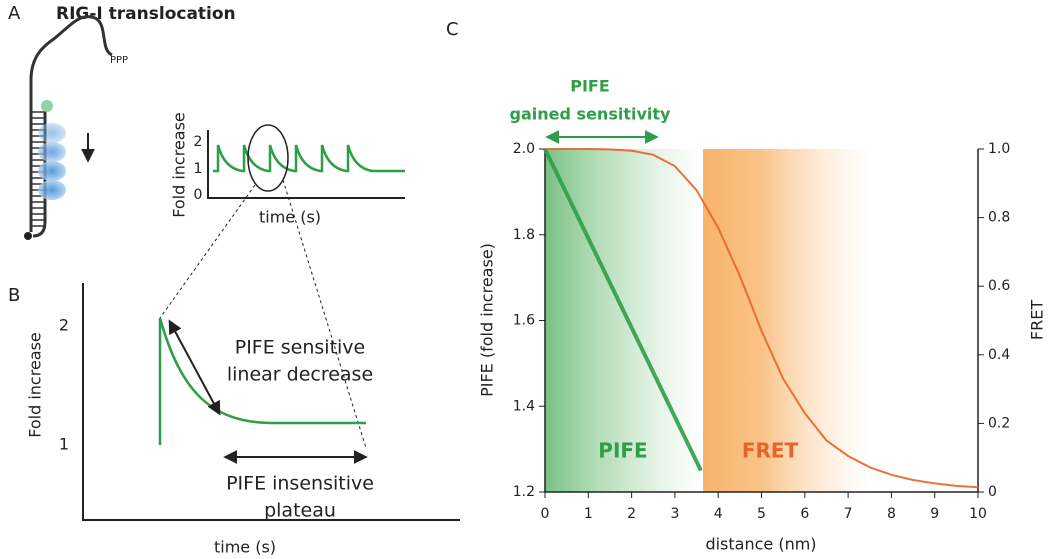  What do you see at coordinates (300, 484) in the screenshot?
I see `annotation: PIFE insensitive` at bounding box center [300, 484].